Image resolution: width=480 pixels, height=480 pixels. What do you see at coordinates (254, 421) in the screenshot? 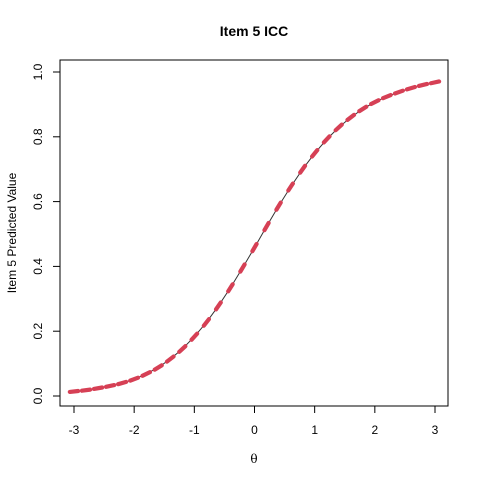
I see `x-axis: -3 -2 -1 0 1 2 3` at bounding box center [254, 421].